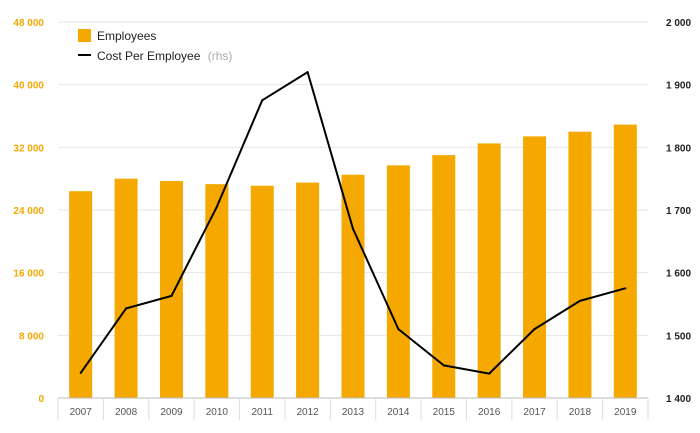 Image resolution: width=700 pixels, height=433 pixels. Describe the element at coordinates (580, 412) in the screenshot. I see `x-tick-label: 2018` at that location.